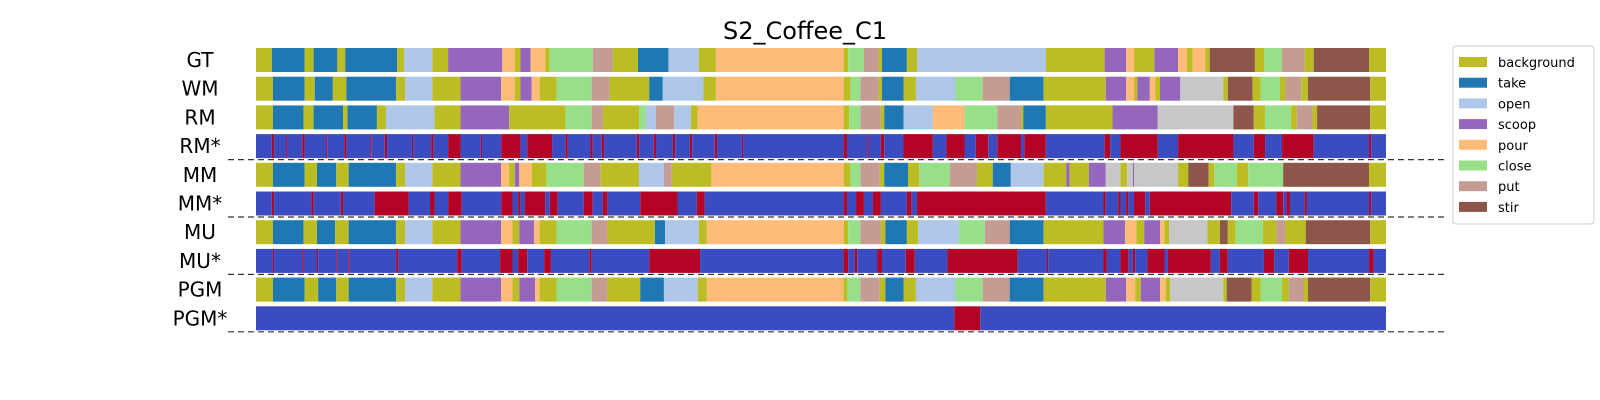 The width and height of the screenshot is (1600, 400). Describe the element at coordinates (1509, 187) in the screenshot. I see `legend-label-put: put` at that location.